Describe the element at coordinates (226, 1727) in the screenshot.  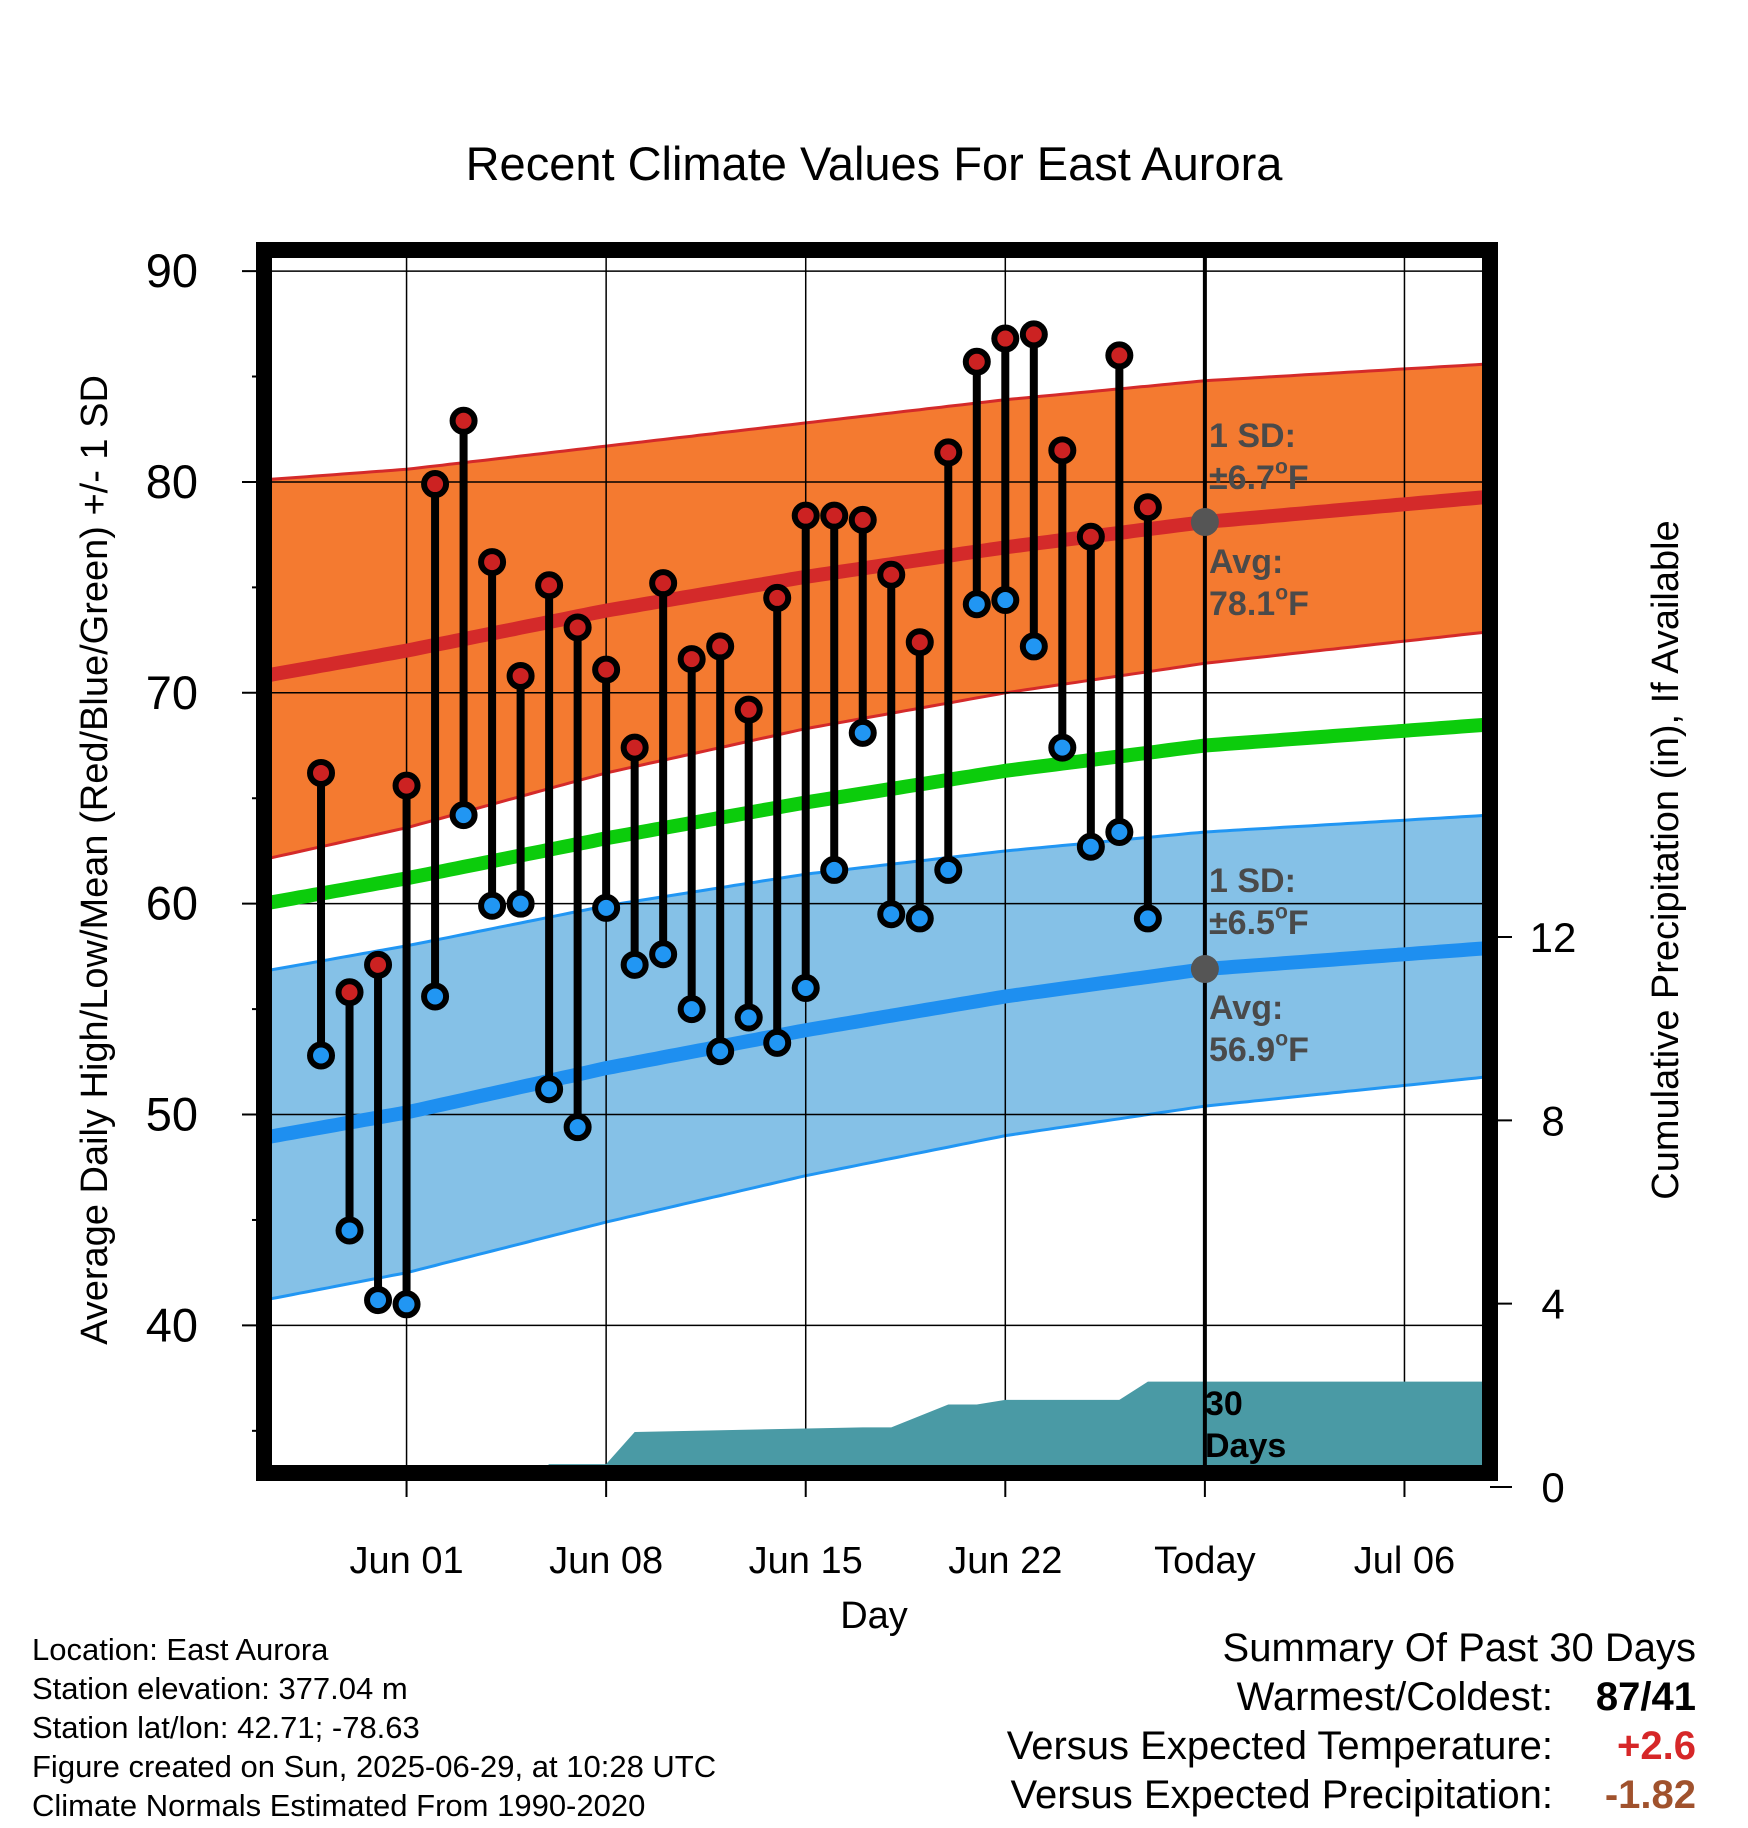
I see `latlon-text: Station lat/lon: 42.71; -78.63` at that location.